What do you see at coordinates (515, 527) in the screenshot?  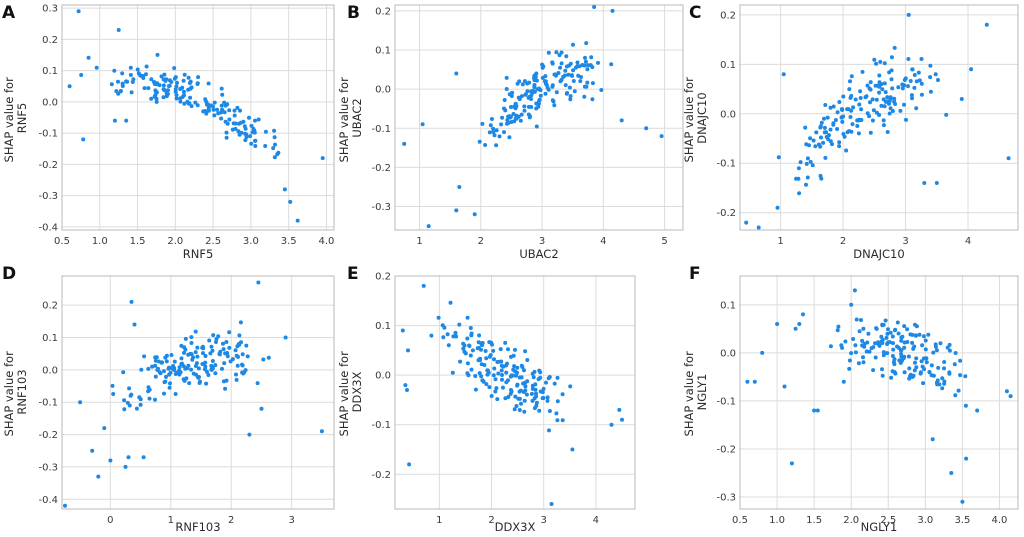 I see `x-axis-label-e: DDX3X` at bounding box center [515, 527].